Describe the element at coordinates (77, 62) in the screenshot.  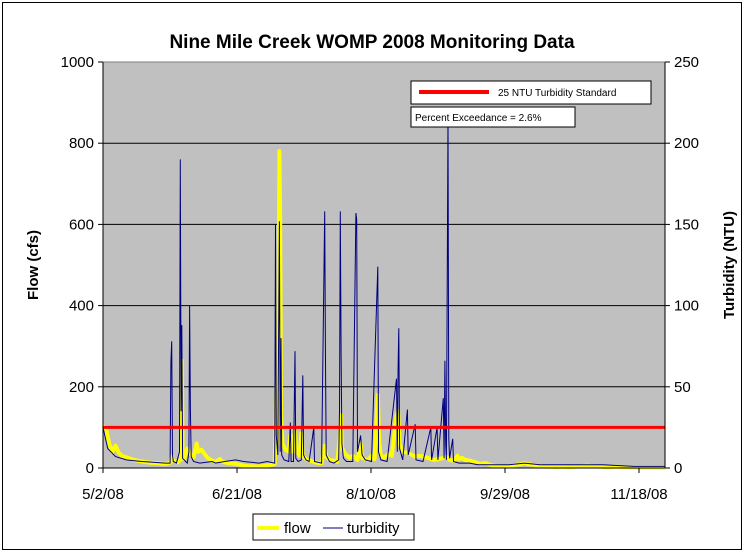
I see `y-tick-label: 1000` at that location.